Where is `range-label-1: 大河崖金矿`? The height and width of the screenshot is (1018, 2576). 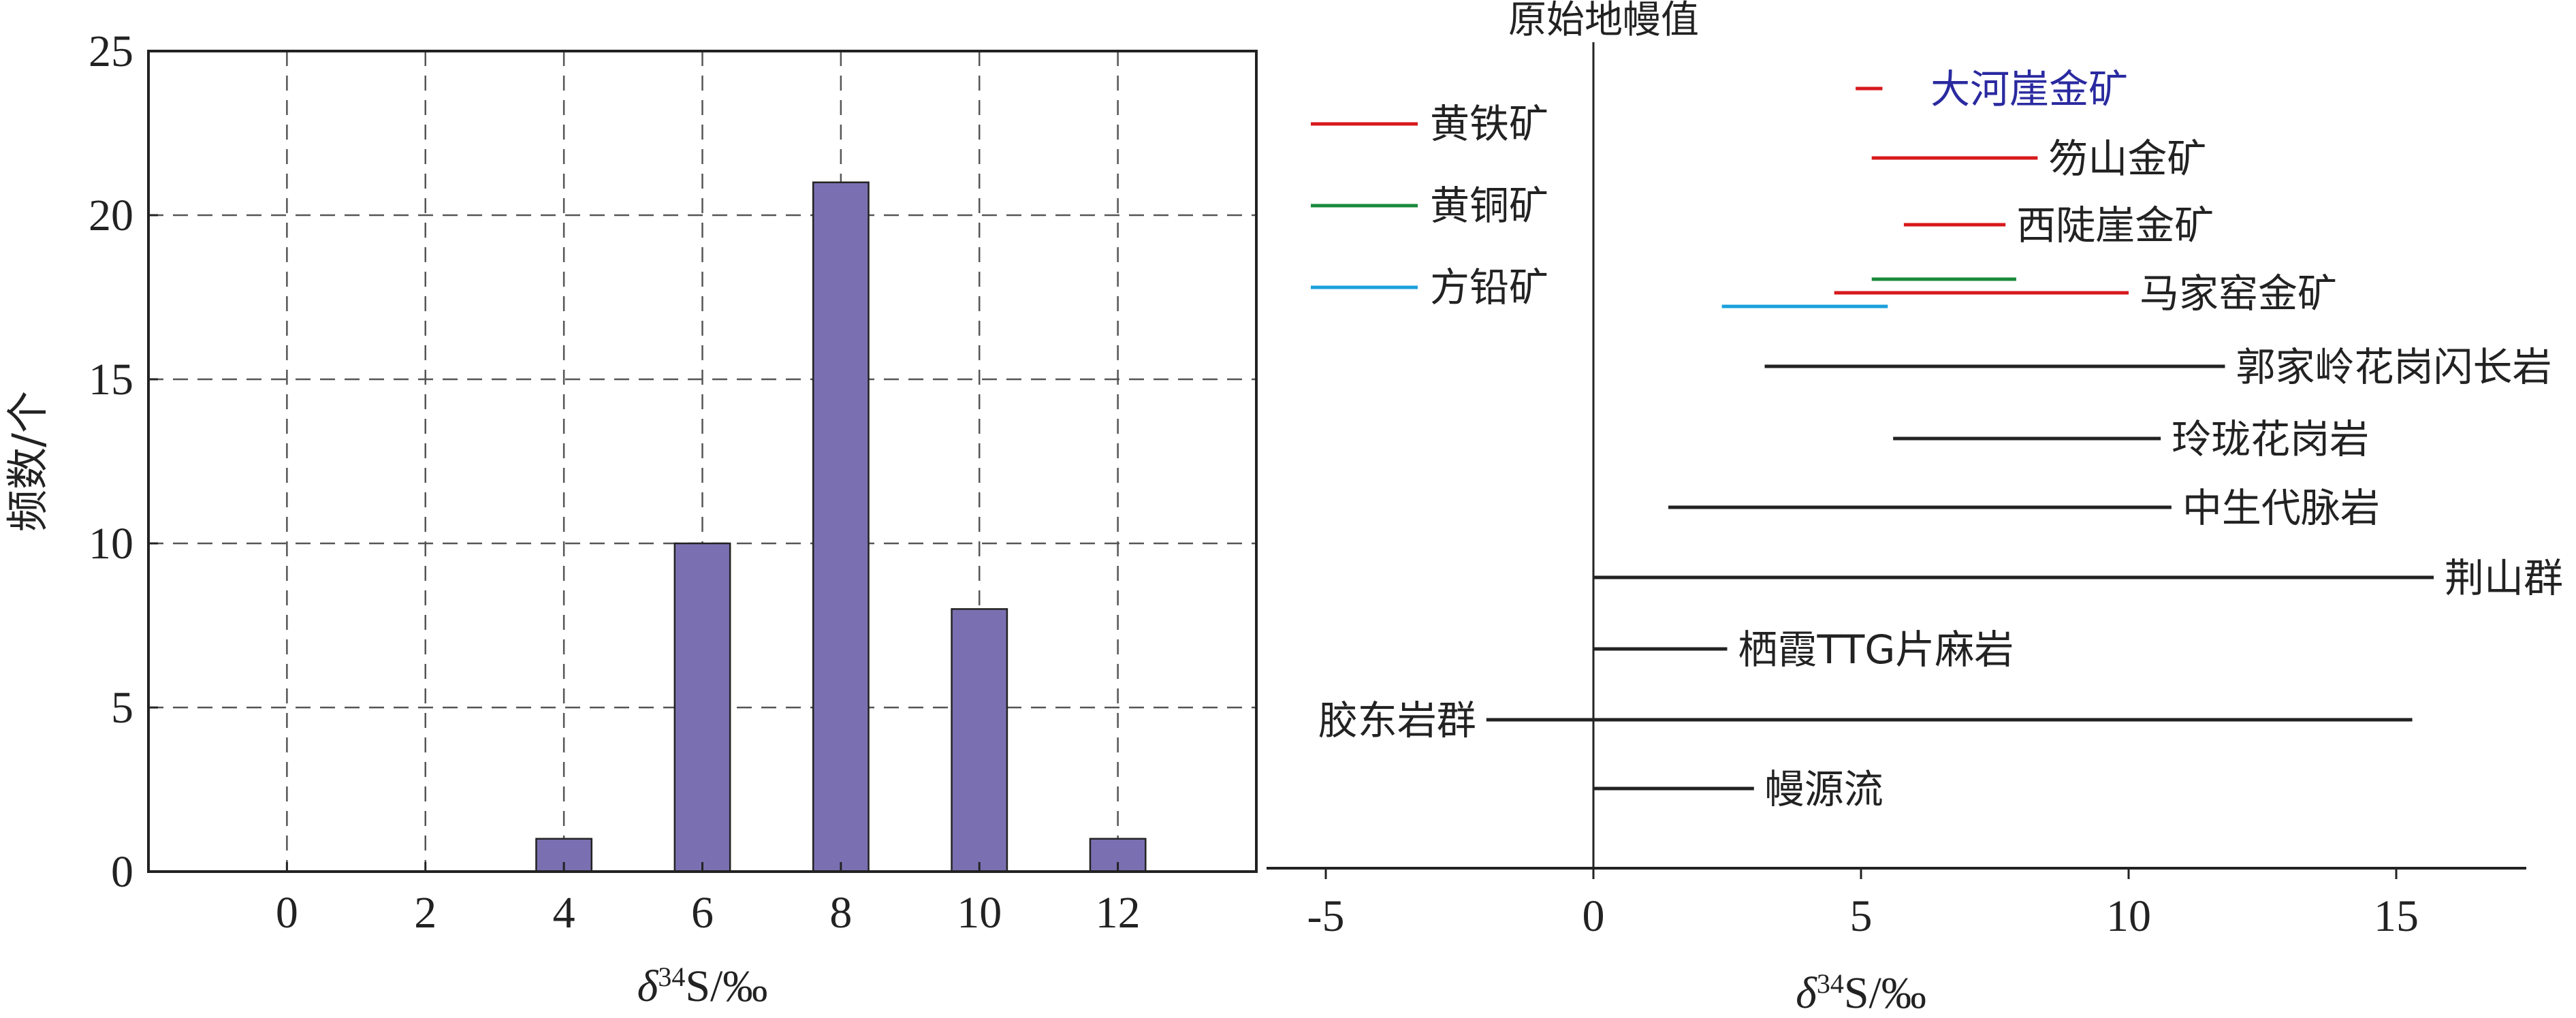 range-label-1: 大河崖金矿 is located at coordinates (2029, 89).